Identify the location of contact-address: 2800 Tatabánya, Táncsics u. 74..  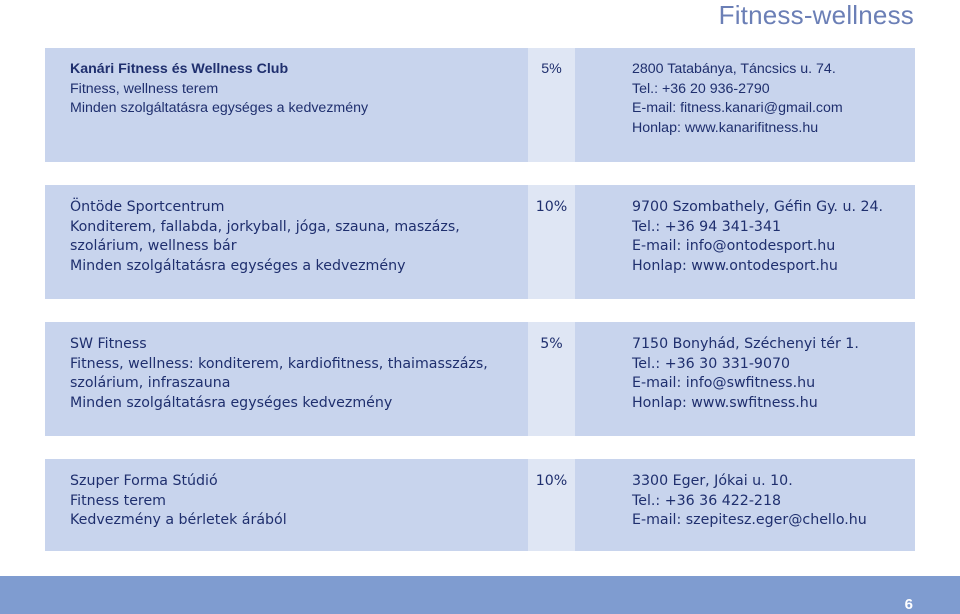
(734, 69).